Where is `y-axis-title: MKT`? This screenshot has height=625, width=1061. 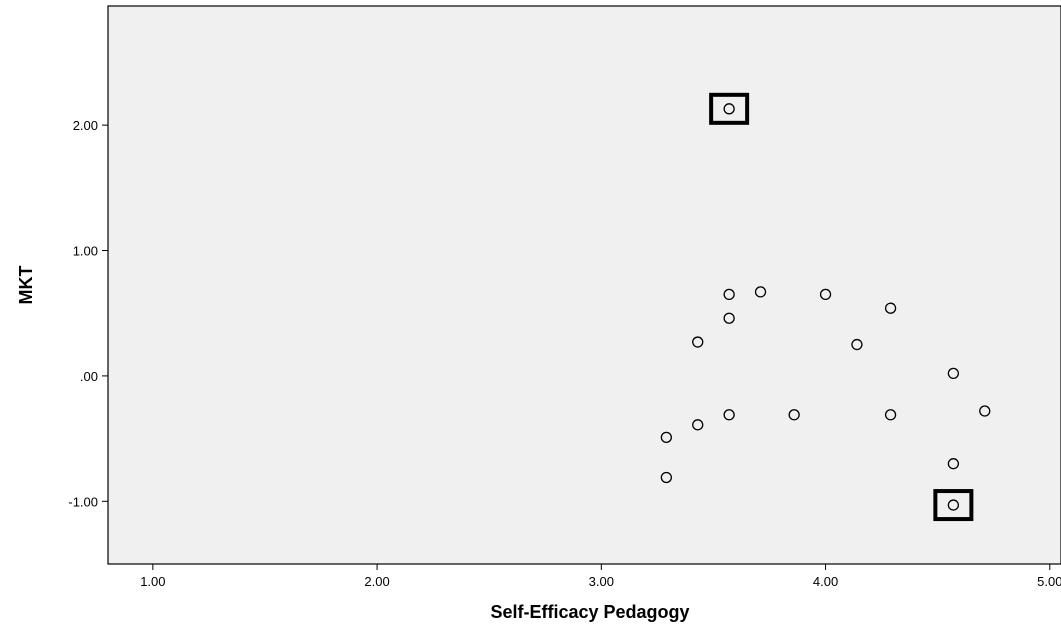 y-axis-title: MKT is located at coordinates (26, 285).